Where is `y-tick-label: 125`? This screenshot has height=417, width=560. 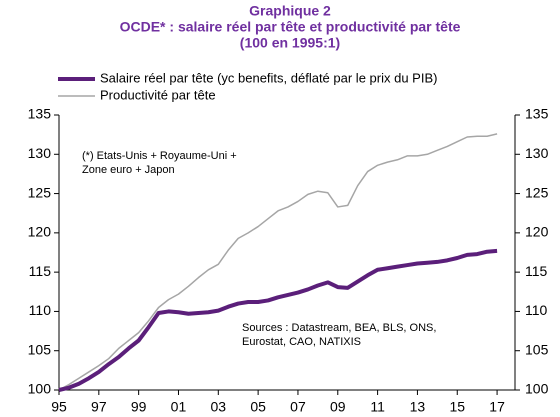 y-tick-label: 125 is located at coordinates (40, 192).